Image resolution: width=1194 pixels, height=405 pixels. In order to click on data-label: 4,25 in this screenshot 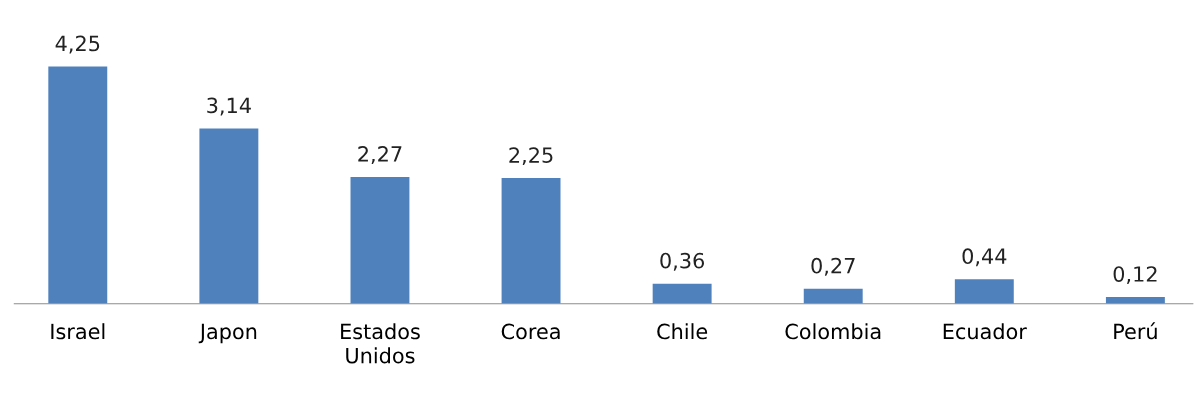, I will do `click(77, 44)`.